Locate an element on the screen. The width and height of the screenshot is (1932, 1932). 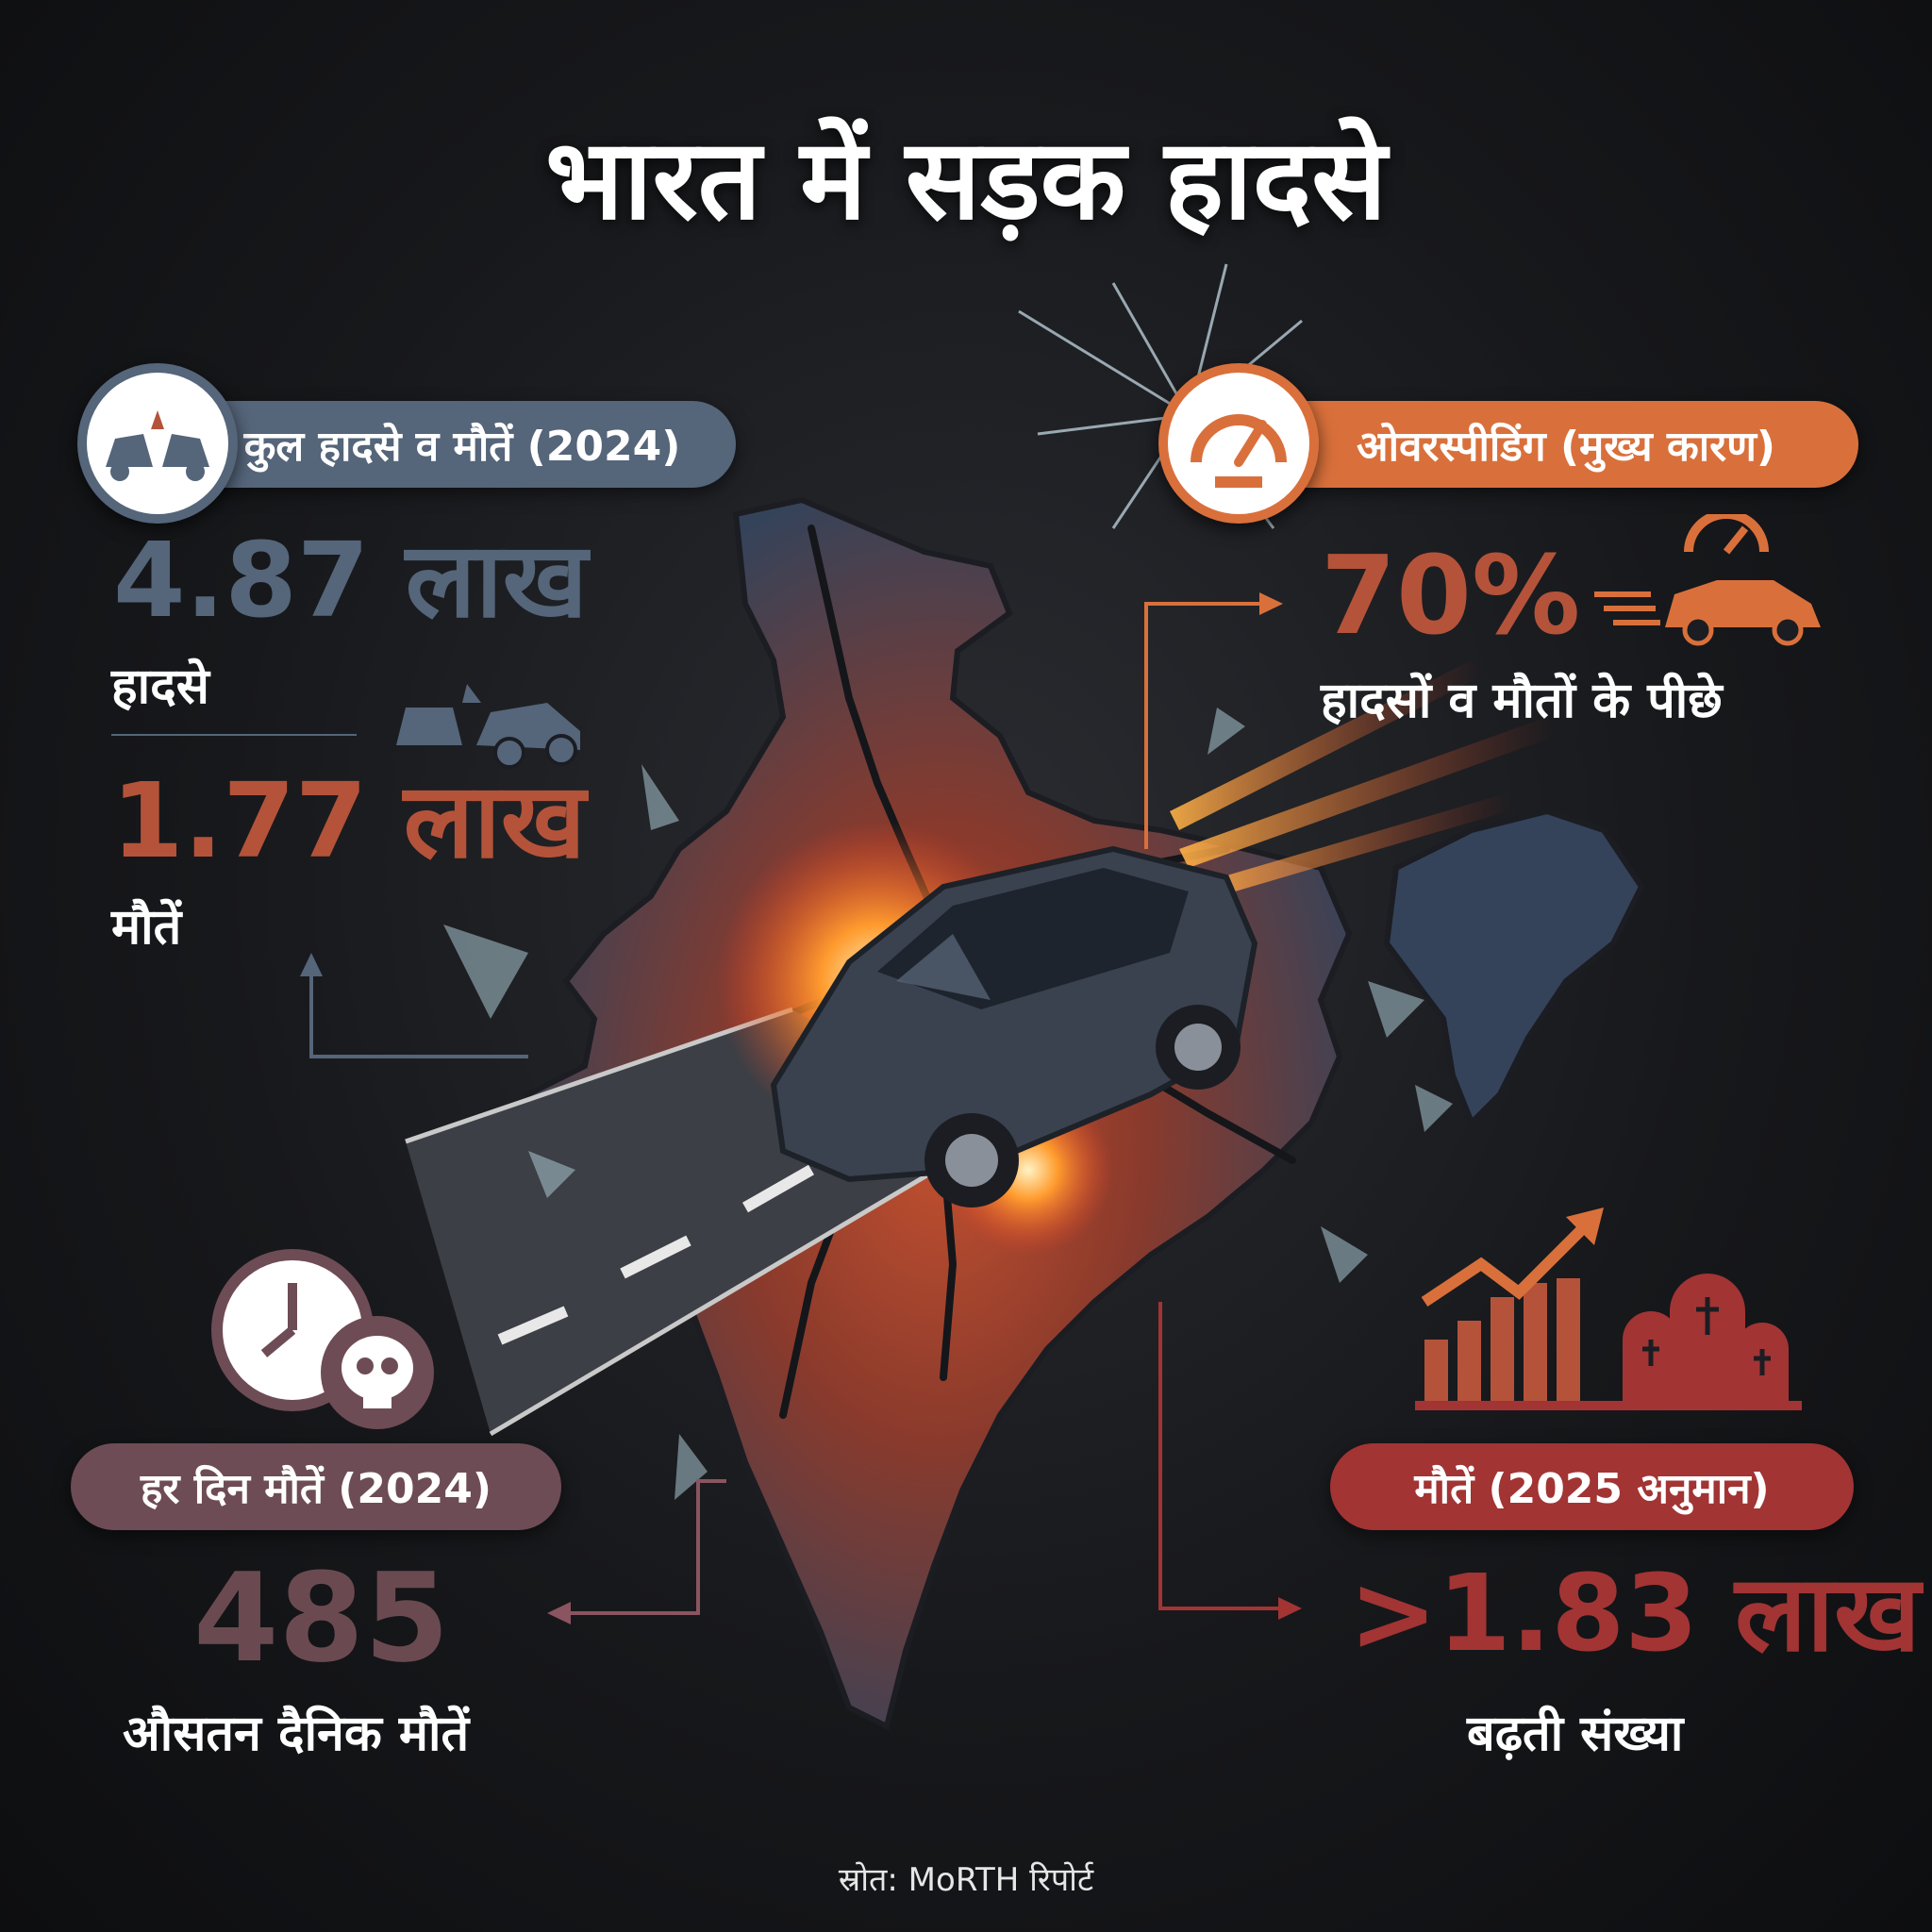
daily-label: औसतन दैनिक मौतें is located at coordinates (296, 1734).